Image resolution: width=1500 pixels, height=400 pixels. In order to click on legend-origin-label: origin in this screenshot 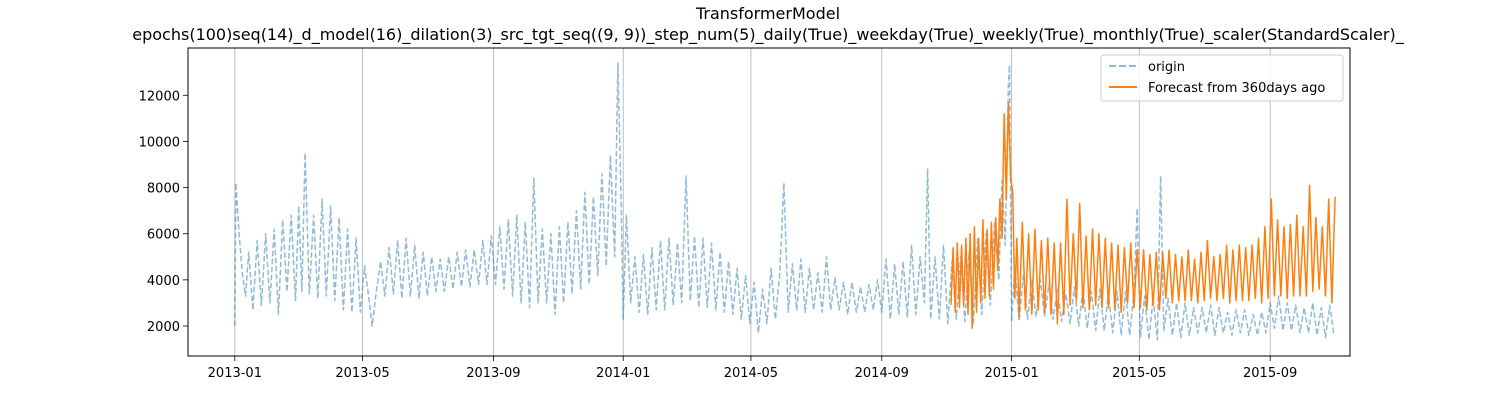, I will do `click(1166, 67)`.